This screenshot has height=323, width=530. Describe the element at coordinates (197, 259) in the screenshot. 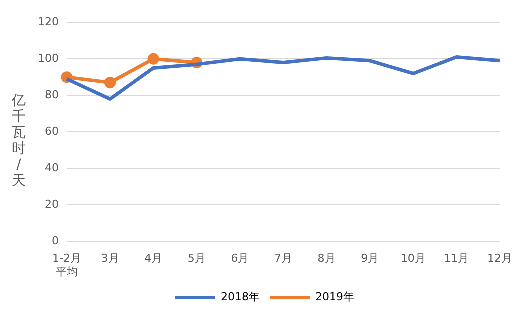

I see `x-tick-label: 5月` at that location.